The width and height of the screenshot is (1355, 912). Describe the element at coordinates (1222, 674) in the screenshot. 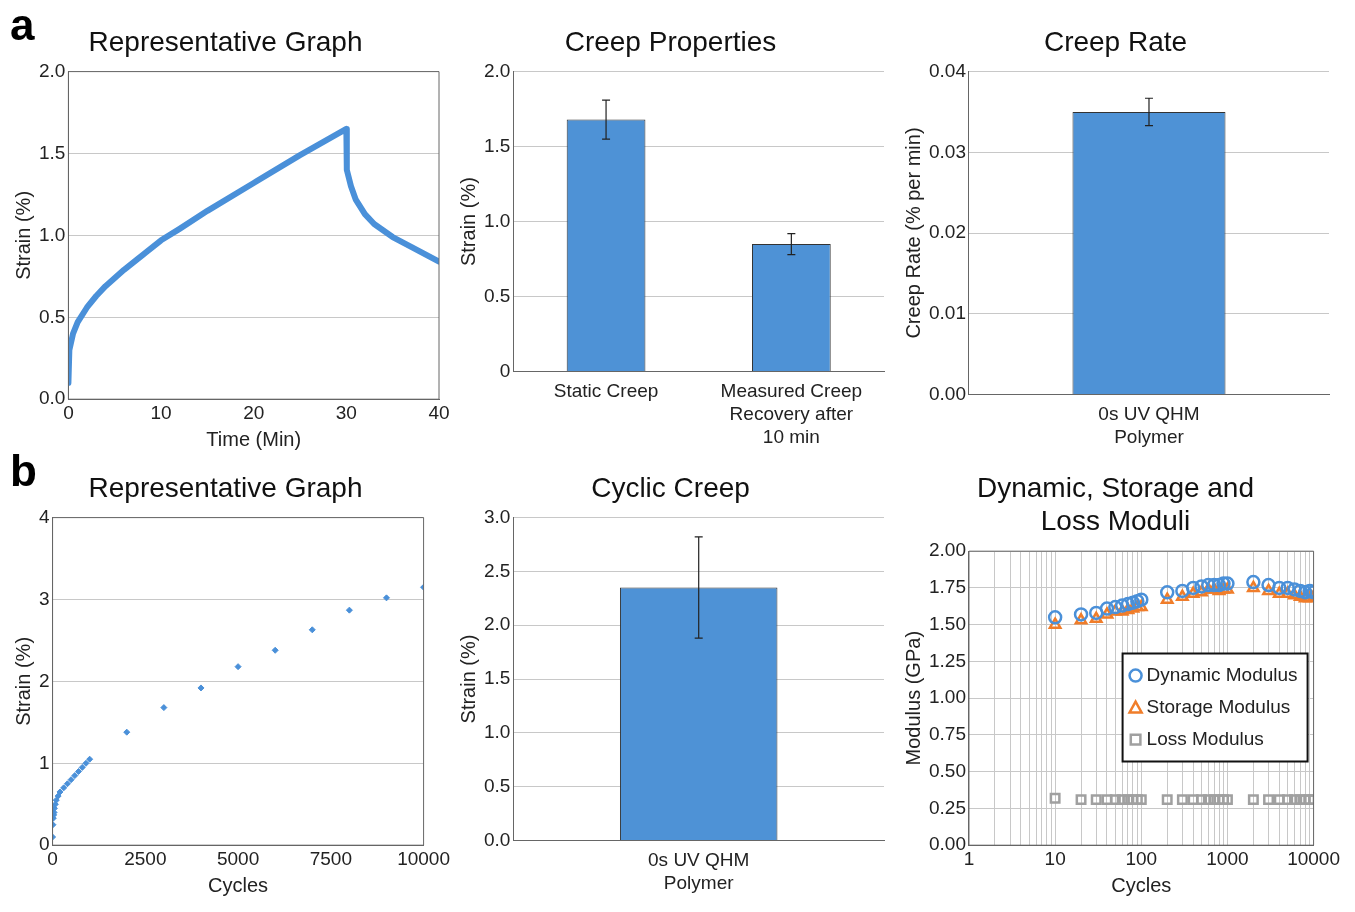

I see `legend-label: Dynamic Modulus` at that location.